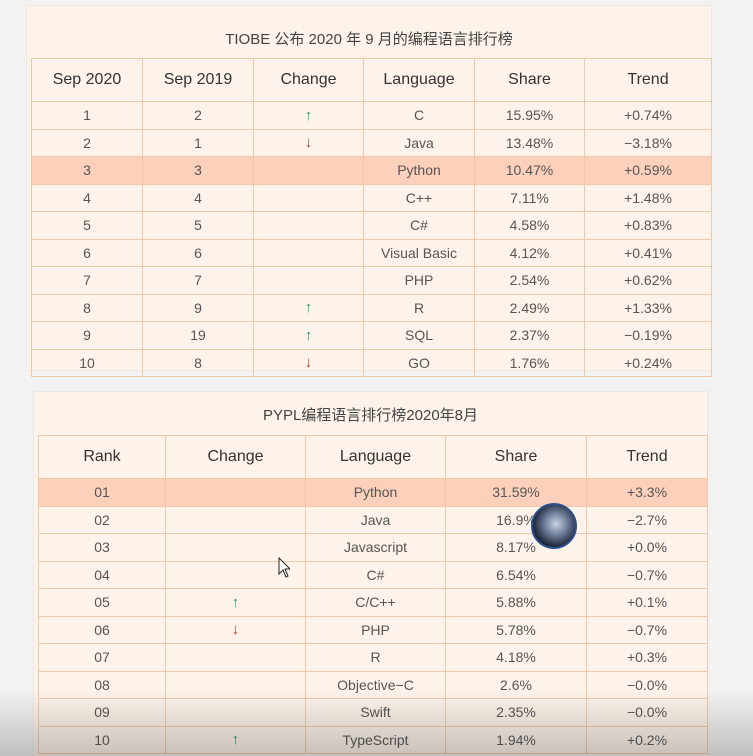 The image size is (753, 756). I want to click on tiobe-table-row: 4 4 C++ 7.11% +1.48%, so click(371, 197).